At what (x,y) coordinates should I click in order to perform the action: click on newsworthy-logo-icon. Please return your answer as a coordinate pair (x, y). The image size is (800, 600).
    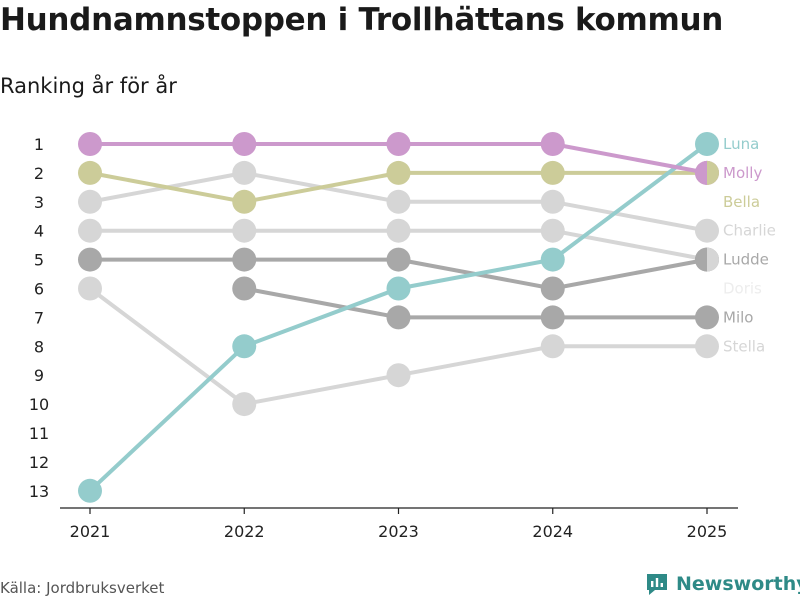
    Looking at the image, I should click on (657, 584).